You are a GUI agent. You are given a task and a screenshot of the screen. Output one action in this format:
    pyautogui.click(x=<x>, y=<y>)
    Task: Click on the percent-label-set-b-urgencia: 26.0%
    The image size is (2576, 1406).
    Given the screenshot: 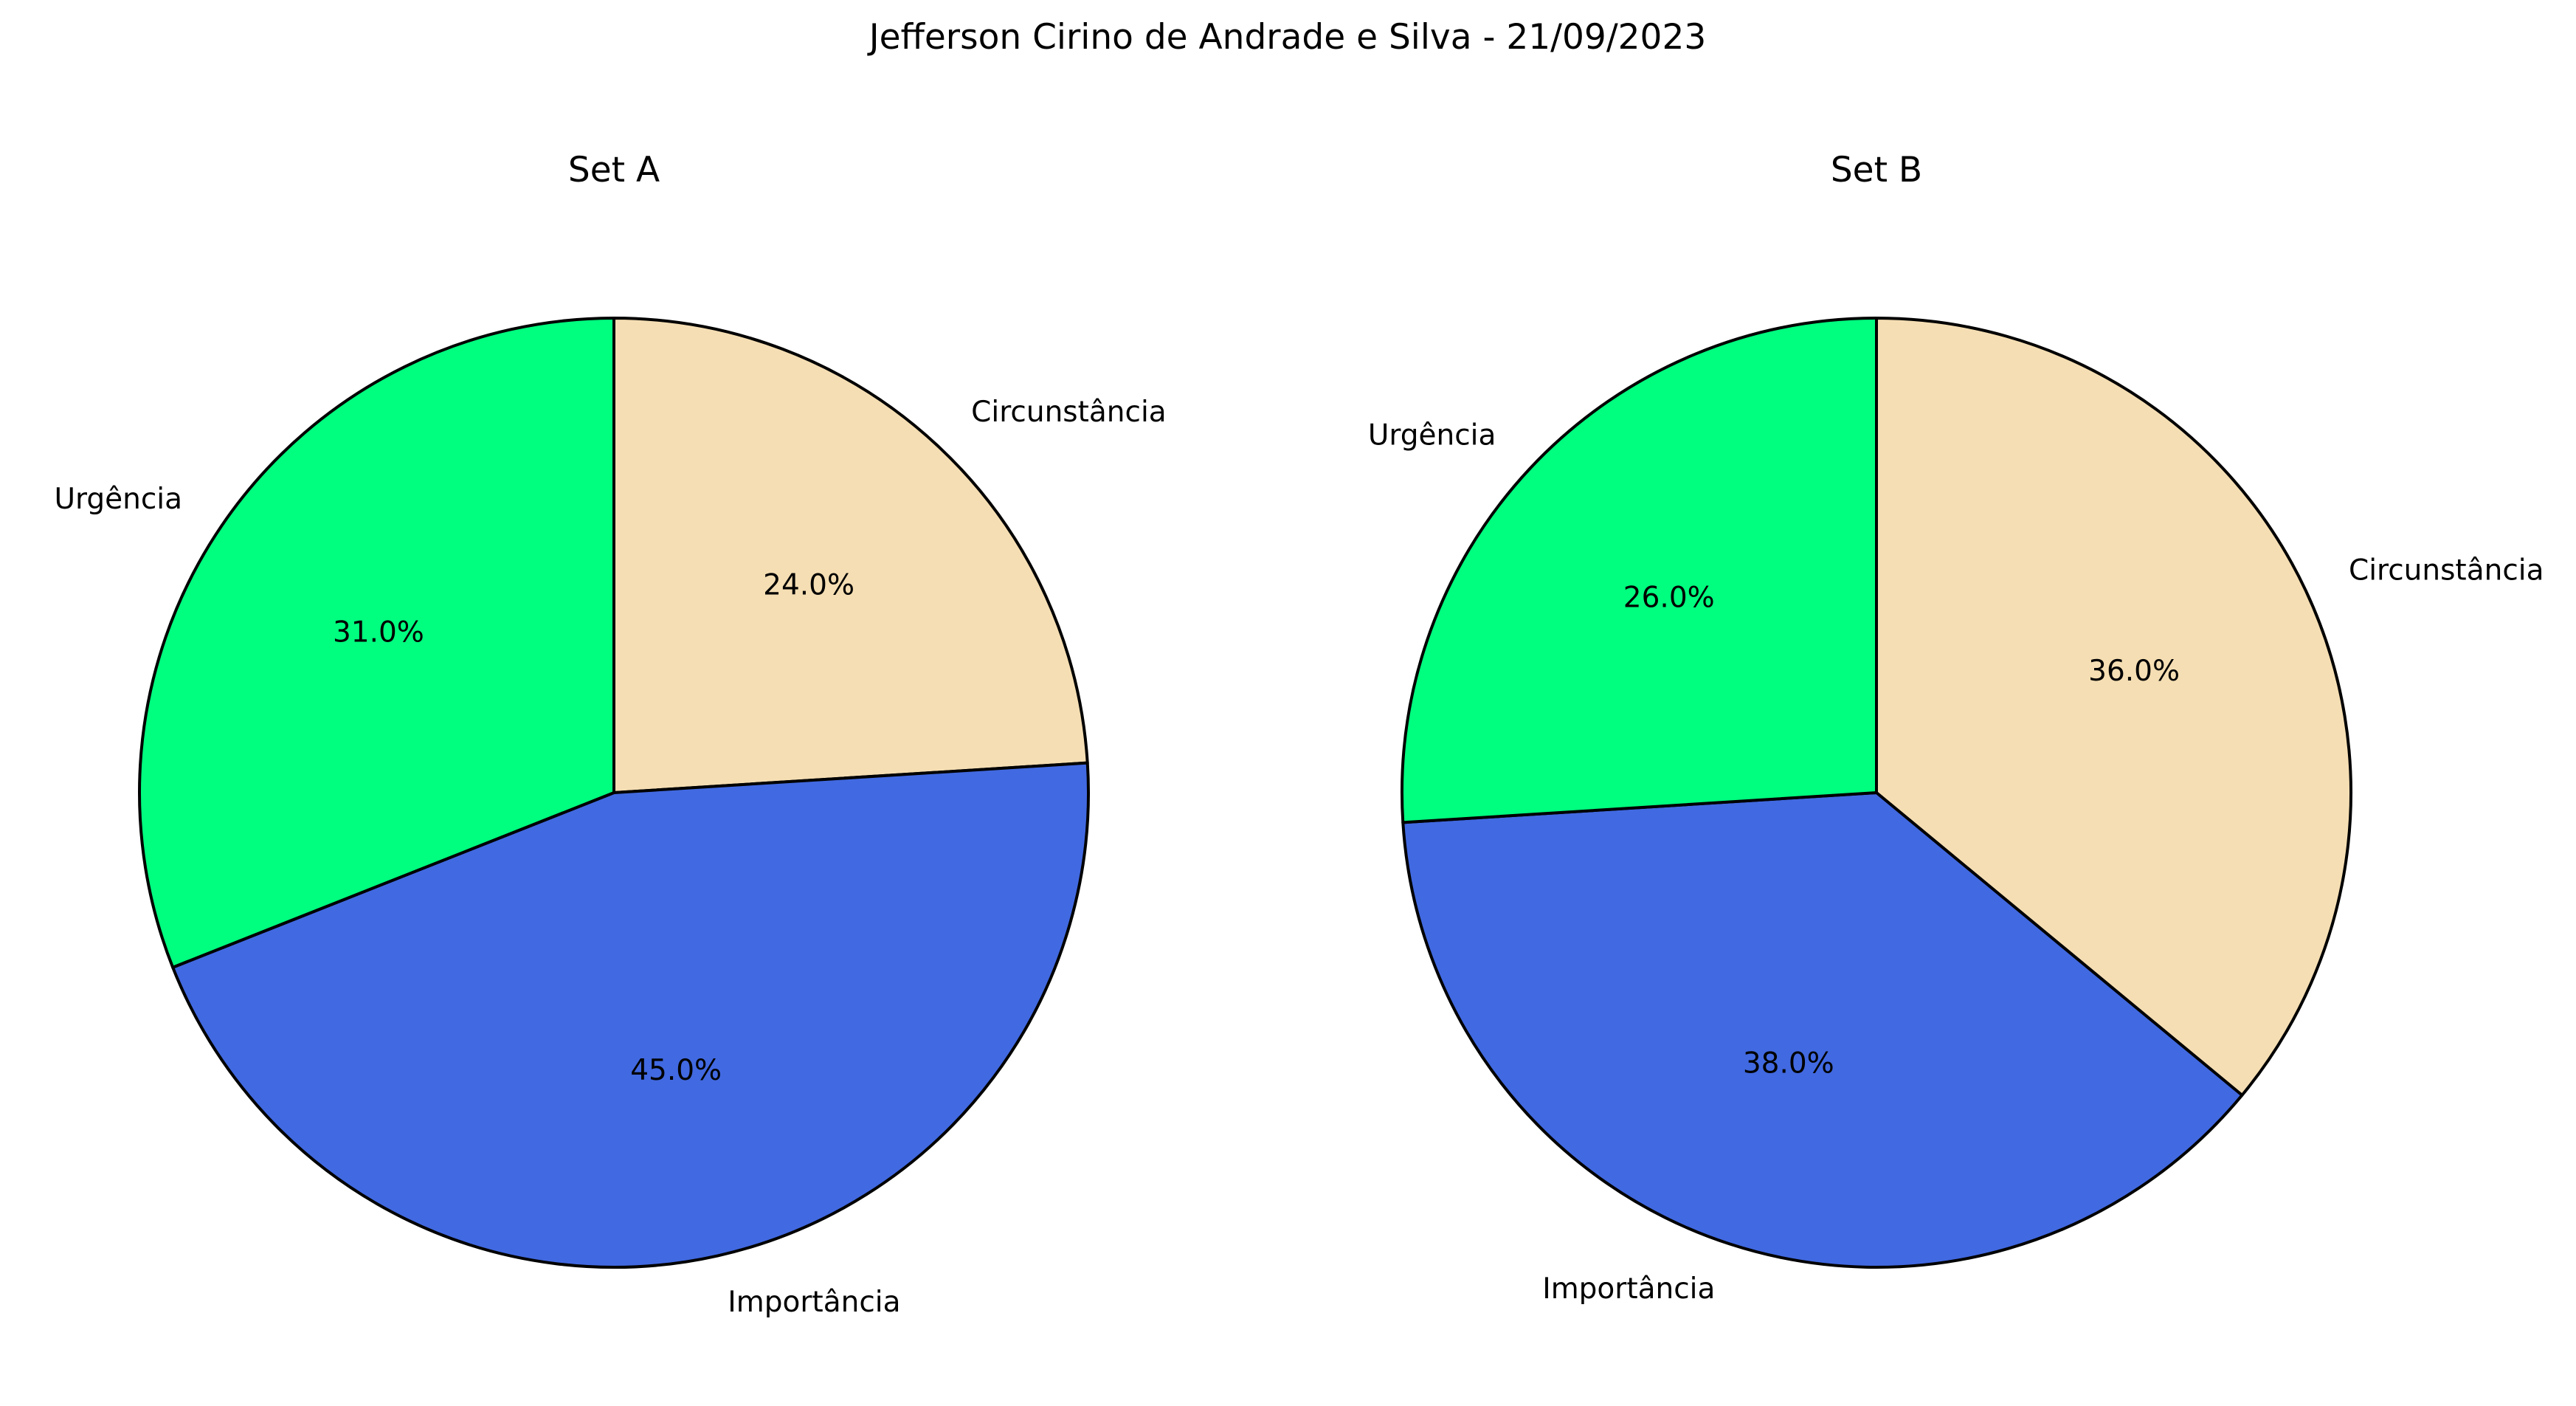 What is the action you would take?
    pyautogui.click(x=1669, y=597)
    